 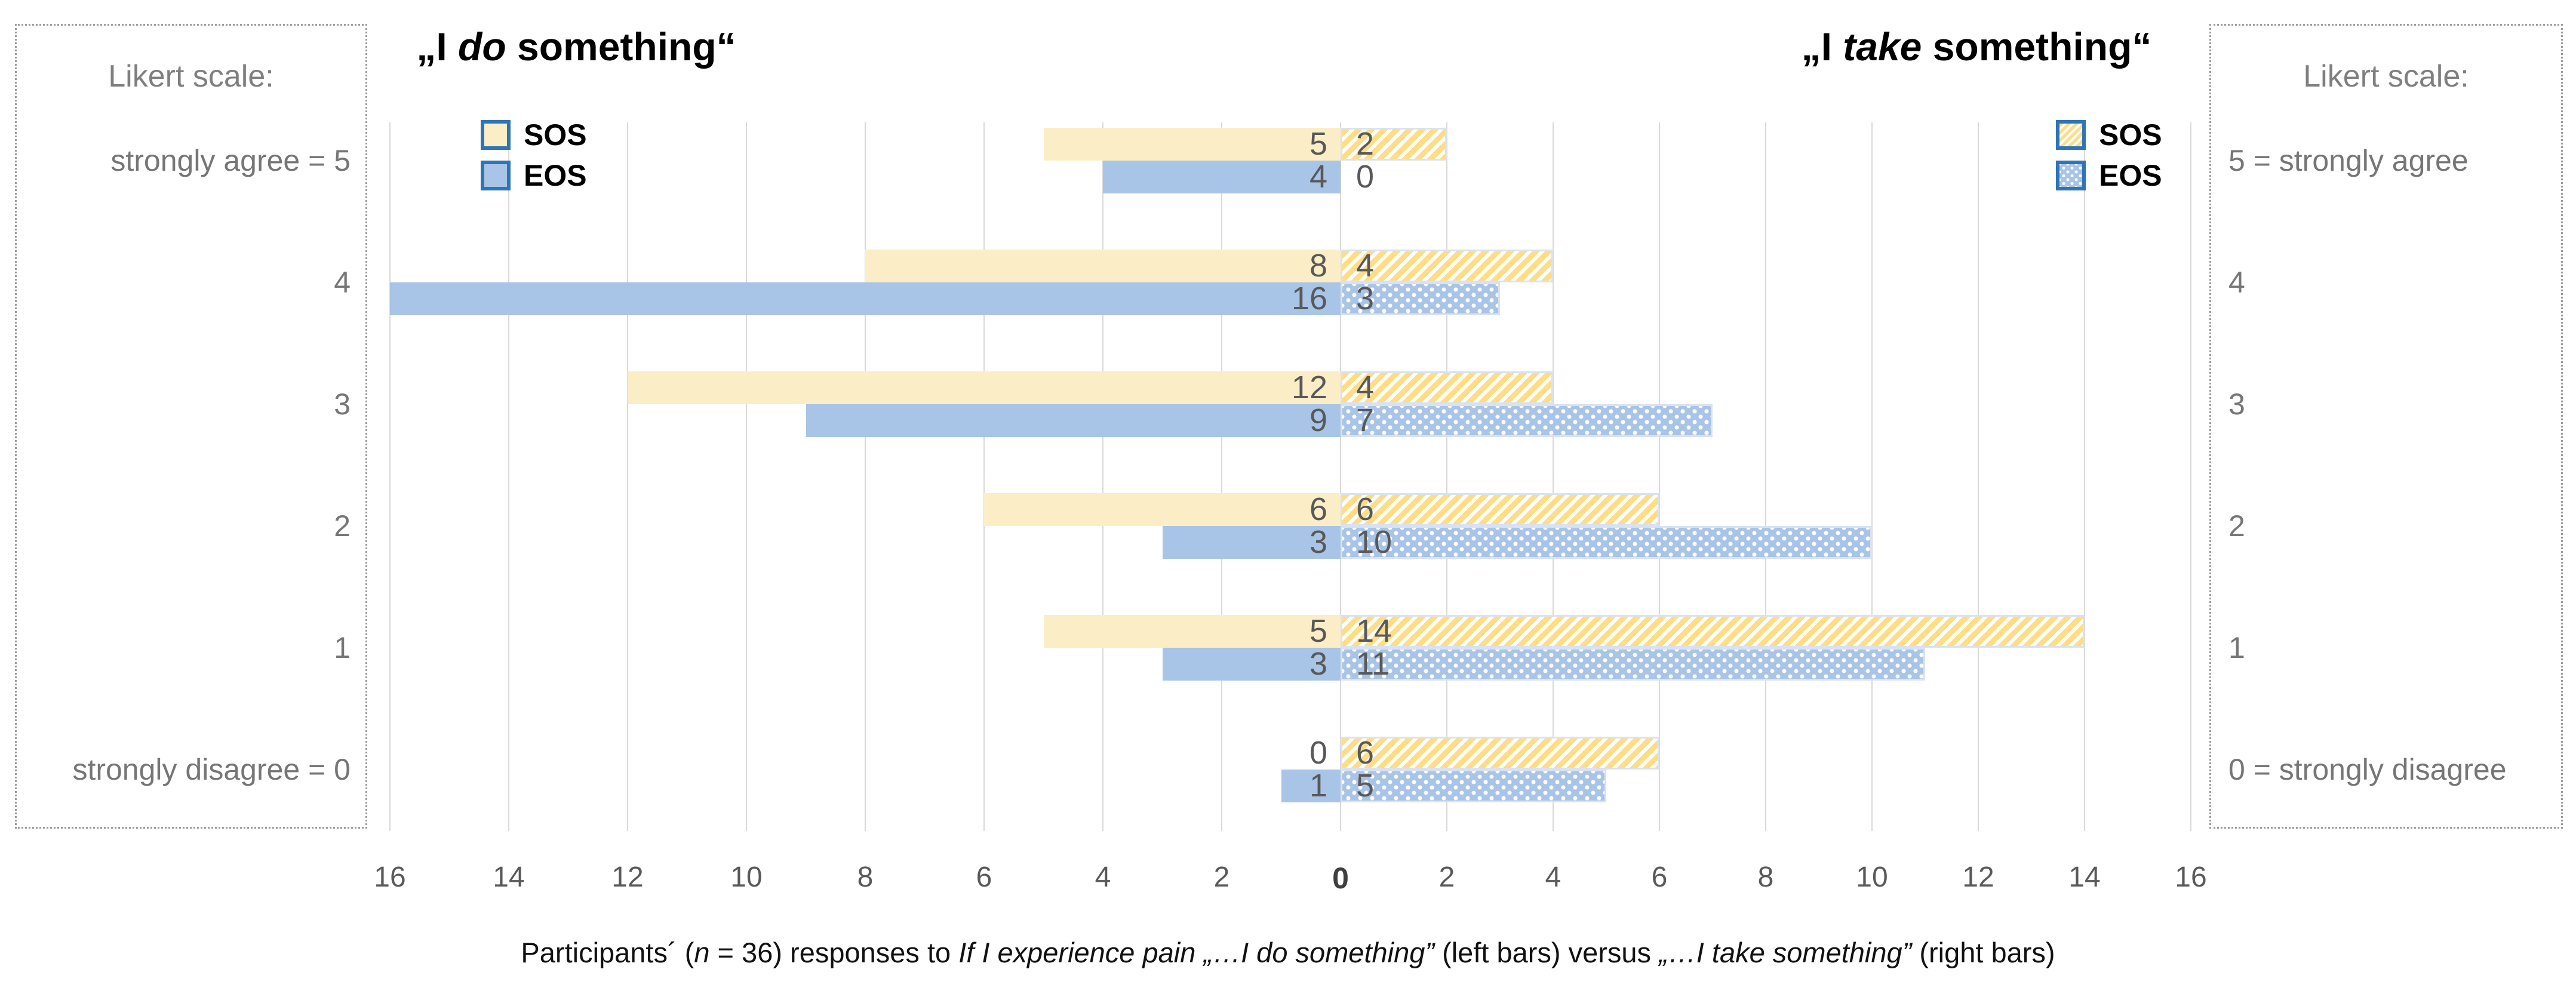 I want to click on left-panel-title: „I do something“, so click(x=576, y=46).